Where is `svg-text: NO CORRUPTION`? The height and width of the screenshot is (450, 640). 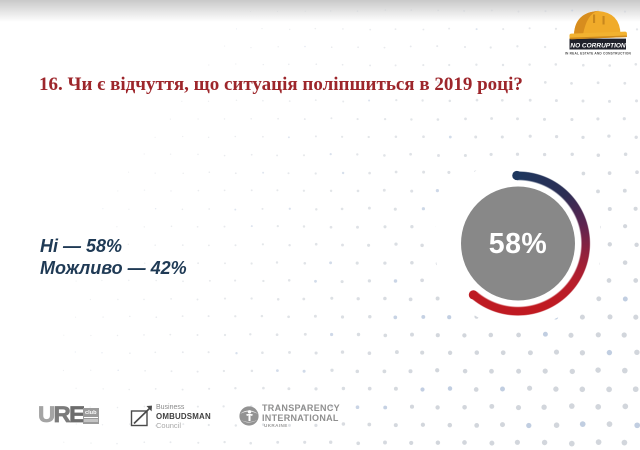 svg-text: NO CORRUPTION is located at coordinates (598, 46).